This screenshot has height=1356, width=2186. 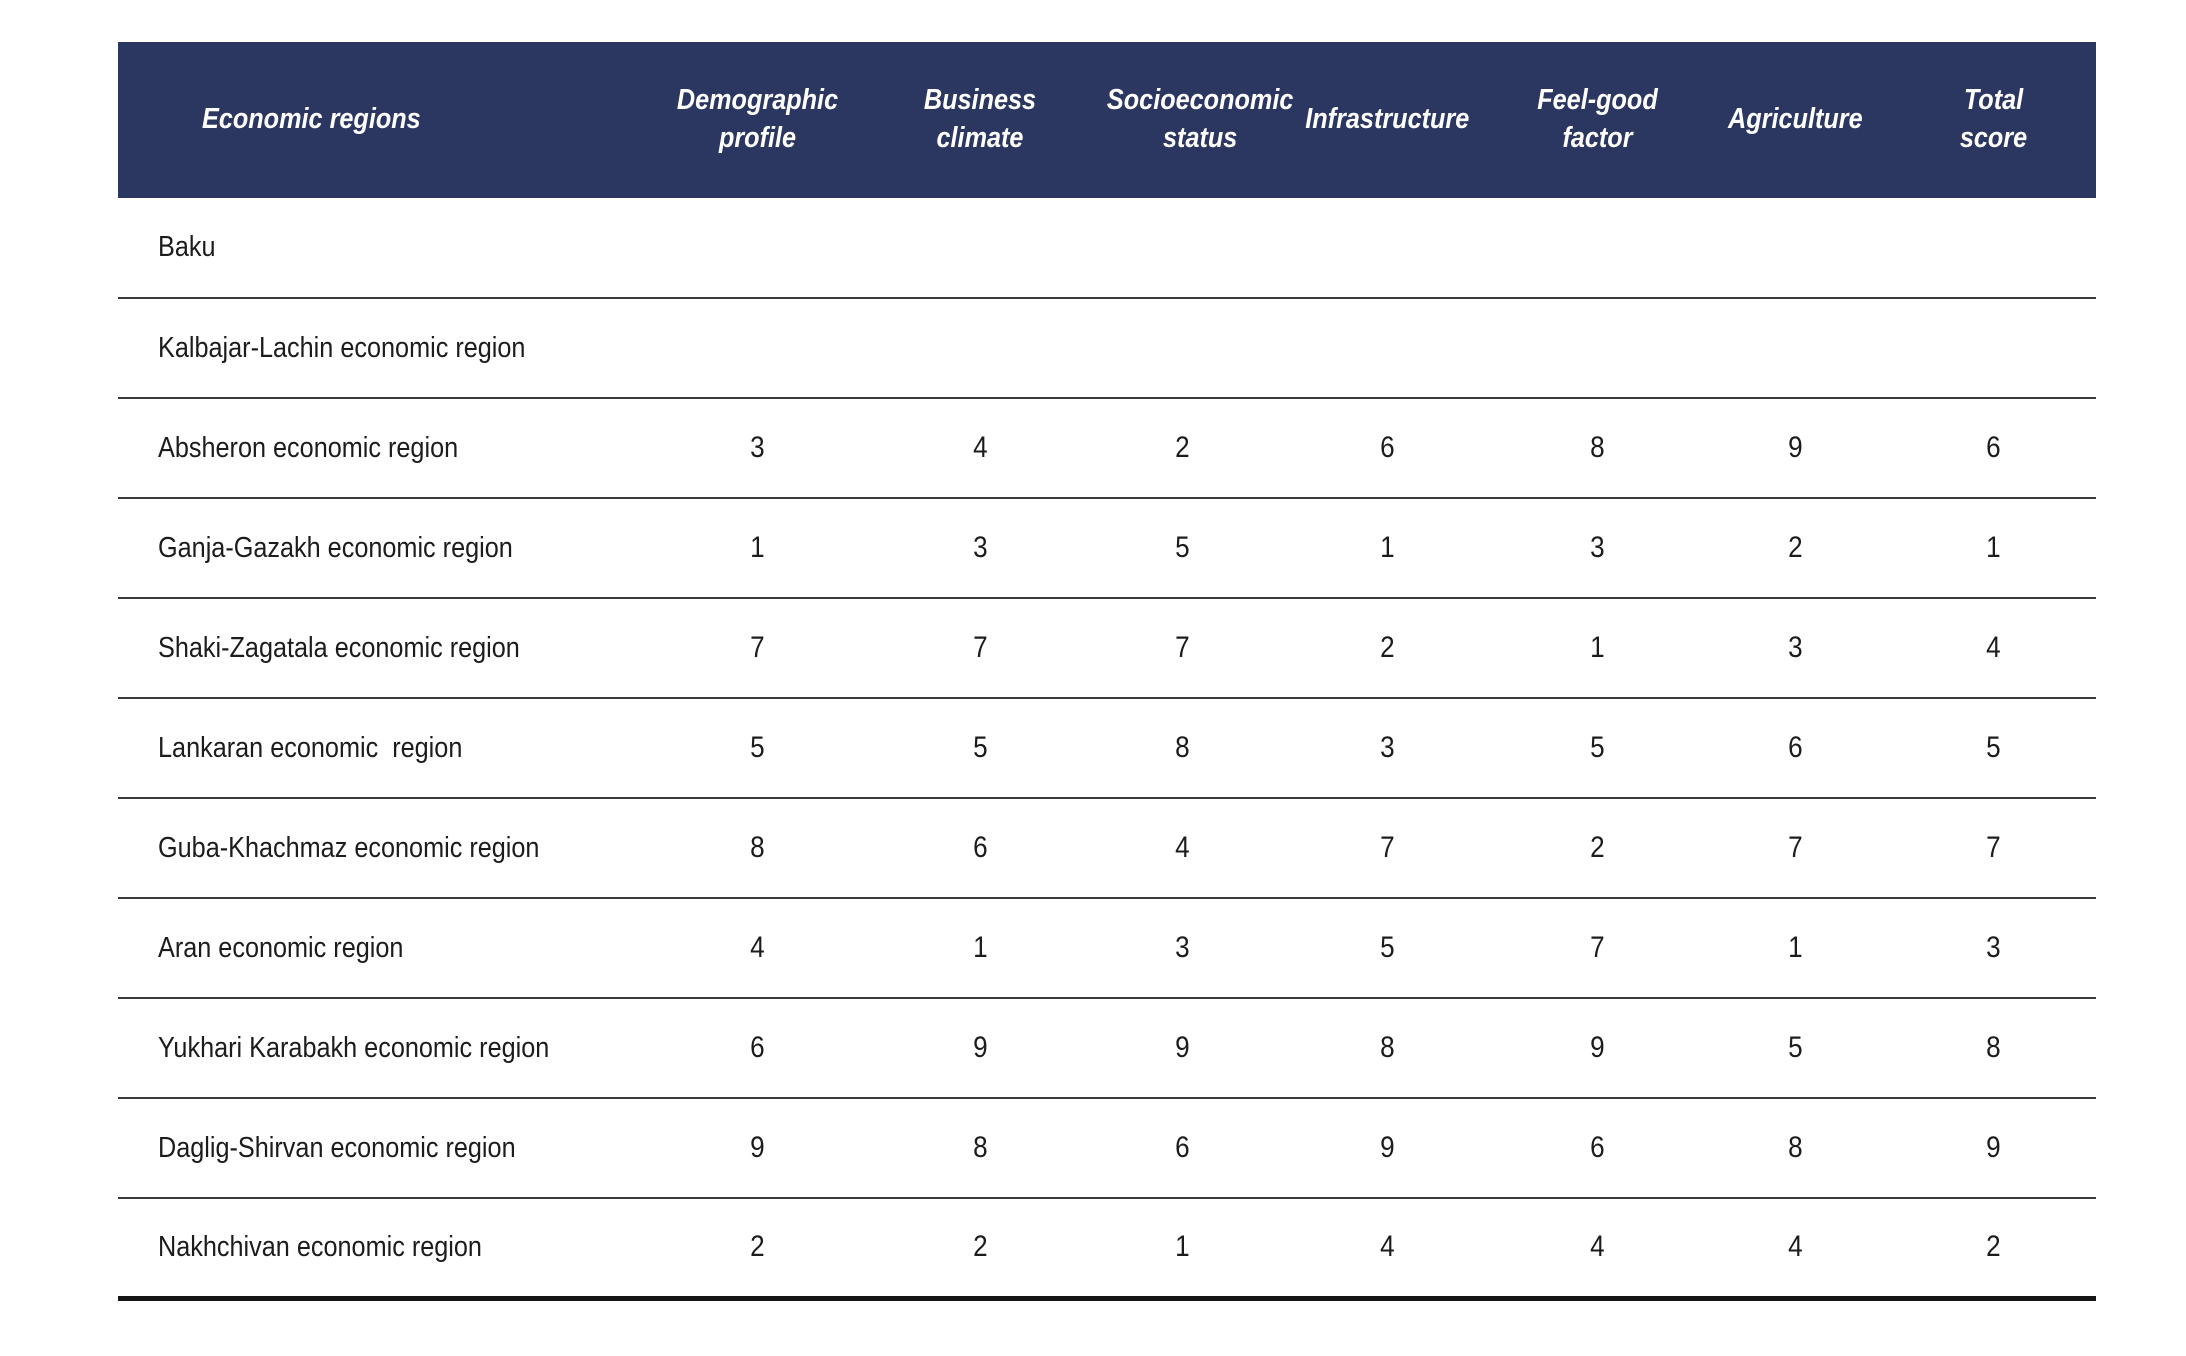 What do you see at coordinates (379, 748) in the screenshot?
I see `region-cell: Lankaran economic region` at bounding box center [379, 748].